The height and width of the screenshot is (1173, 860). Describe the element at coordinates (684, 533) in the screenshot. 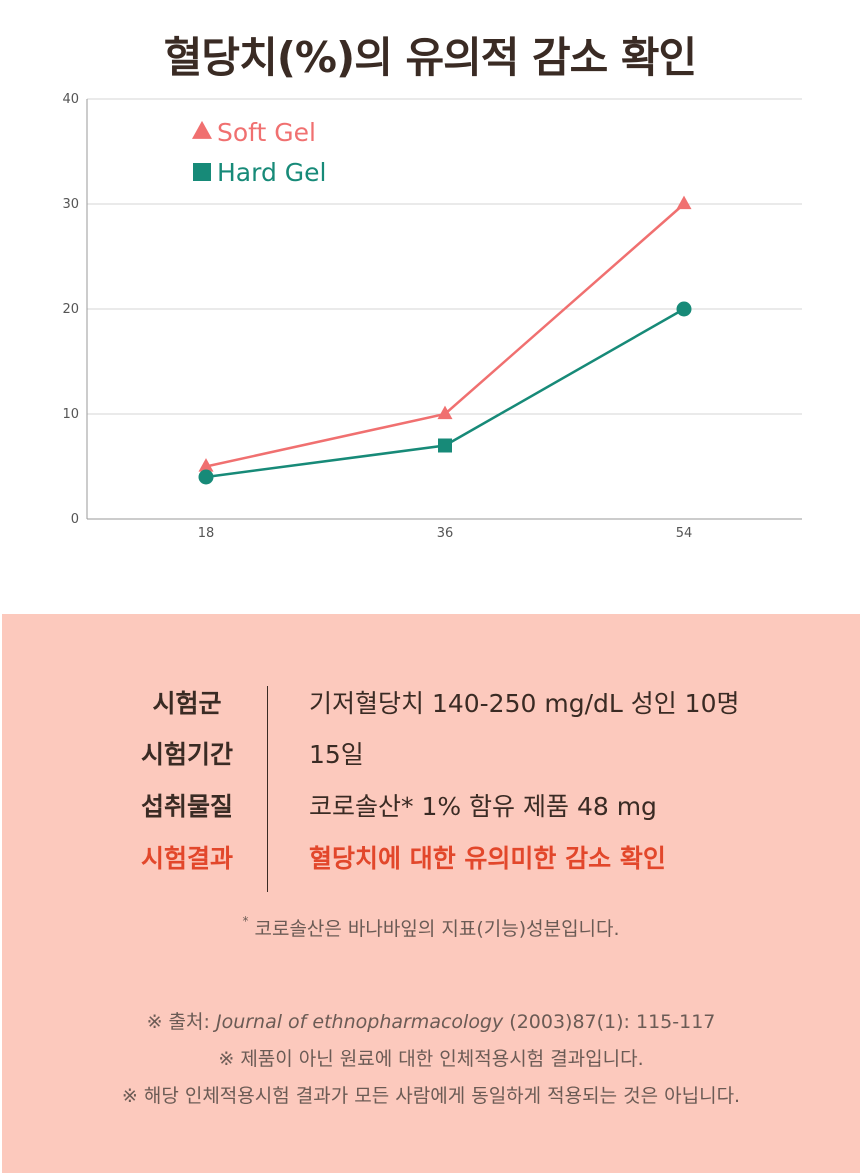

I see `x-tick-label: 54` at that location.